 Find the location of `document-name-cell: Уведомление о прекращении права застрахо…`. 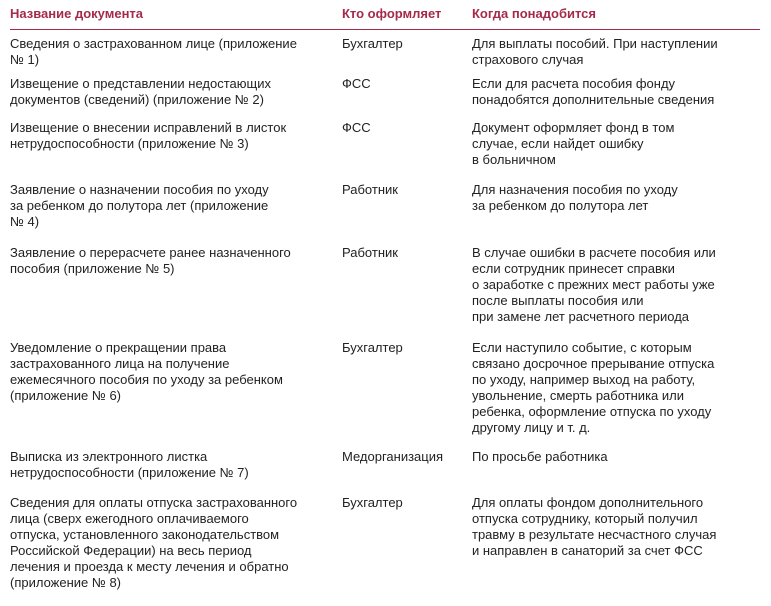

document-name-cell: Уведомление о прекращении права застрахо… is located at coordinates (146, 371).